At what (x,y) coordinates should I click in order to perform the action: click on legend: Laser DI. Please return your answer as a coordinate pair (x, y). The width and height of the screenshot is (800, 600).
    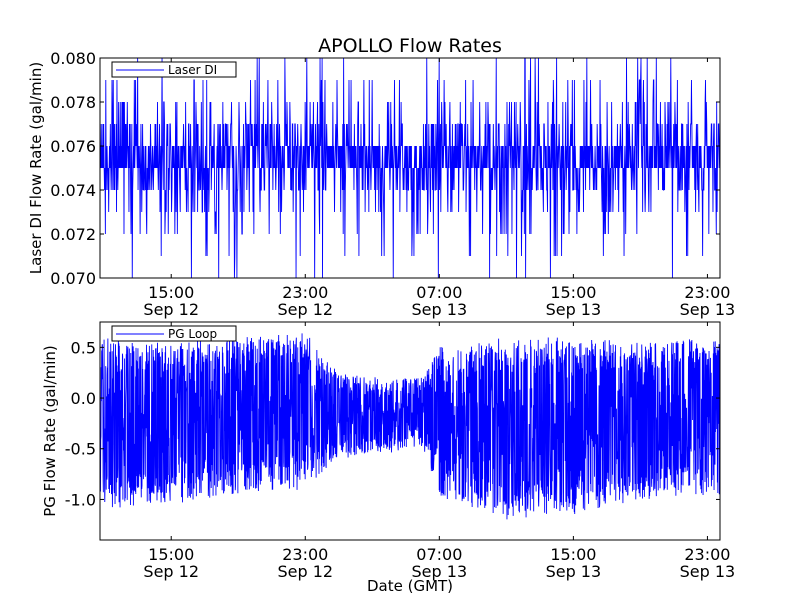
    Looking at the image, I should click on (174, 69).